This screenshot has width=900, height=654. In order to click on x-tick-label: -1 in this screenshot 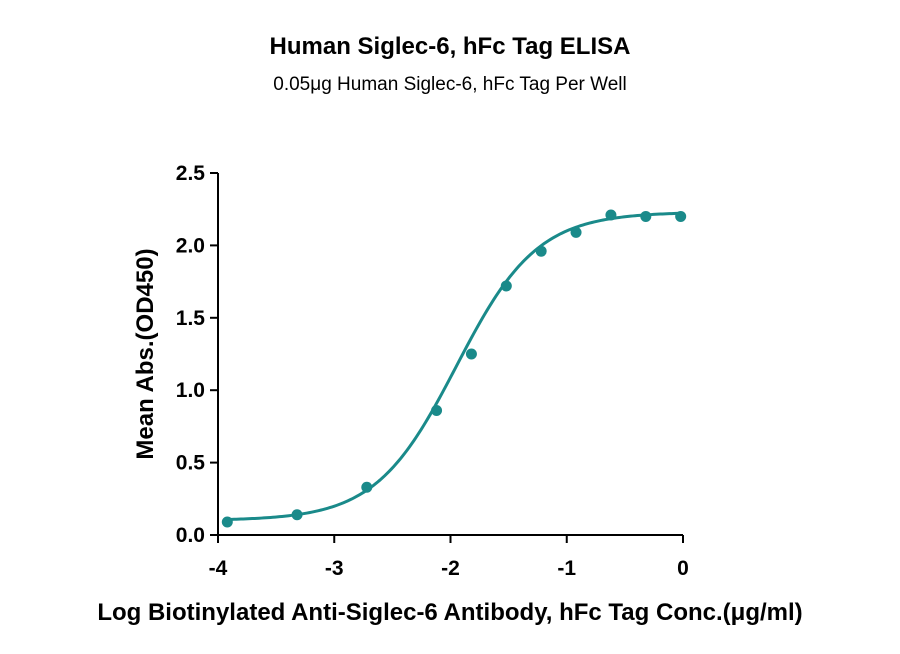, I will do `click(566, 568)`.